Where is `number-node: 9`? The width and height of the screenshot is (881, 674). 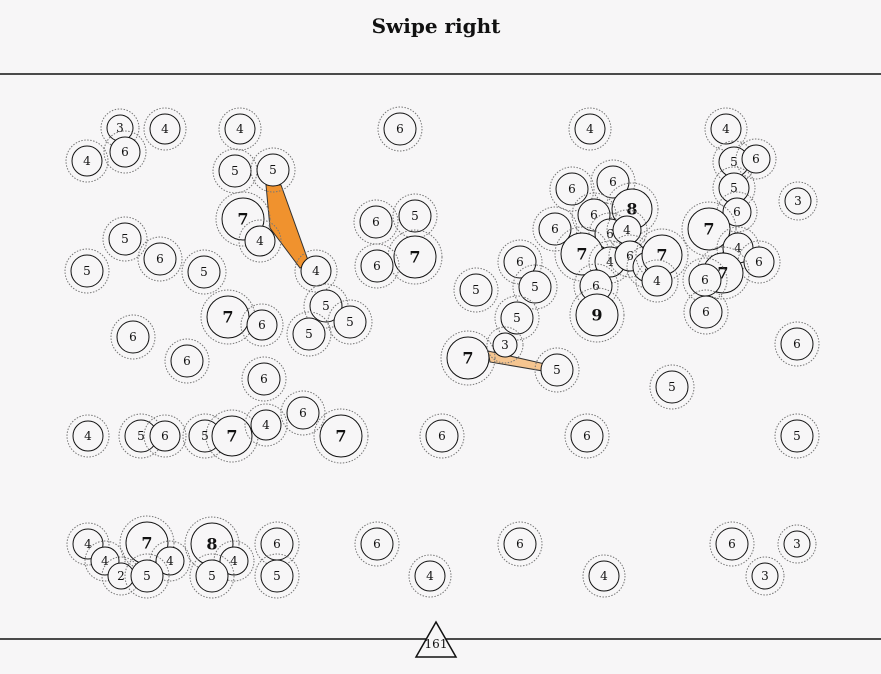 number-node: 9 is located at coordinates (597, 315).